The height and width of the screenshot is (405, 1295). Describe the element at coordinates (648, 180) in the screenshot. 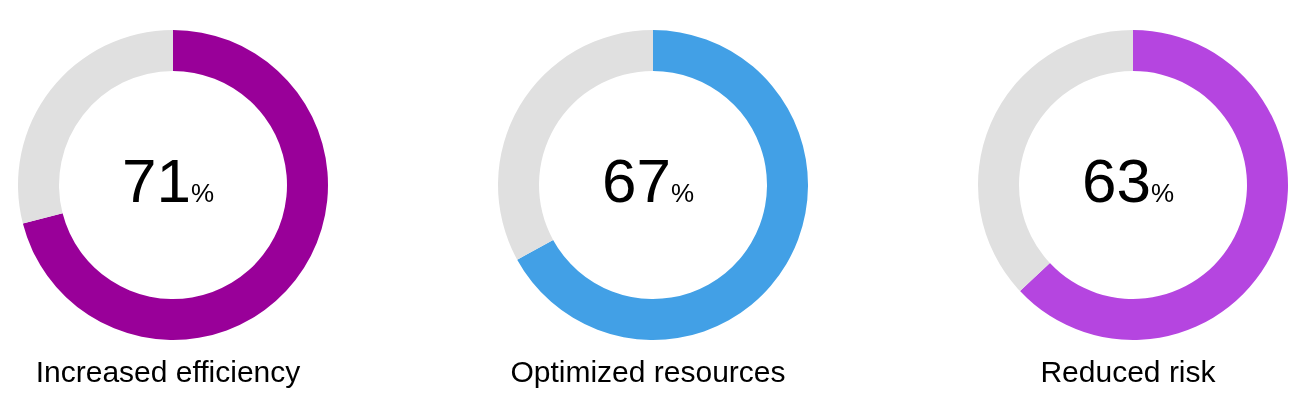

I see `text: 67%` at that location.